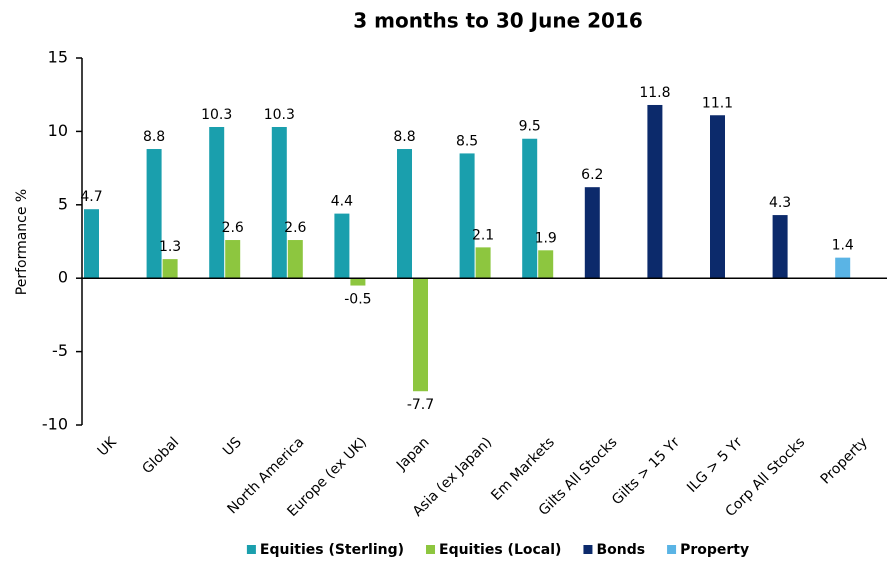  Describe the element at coordinates (843, 246) in the screenshot. I see `data-label: 1.4` at that location.